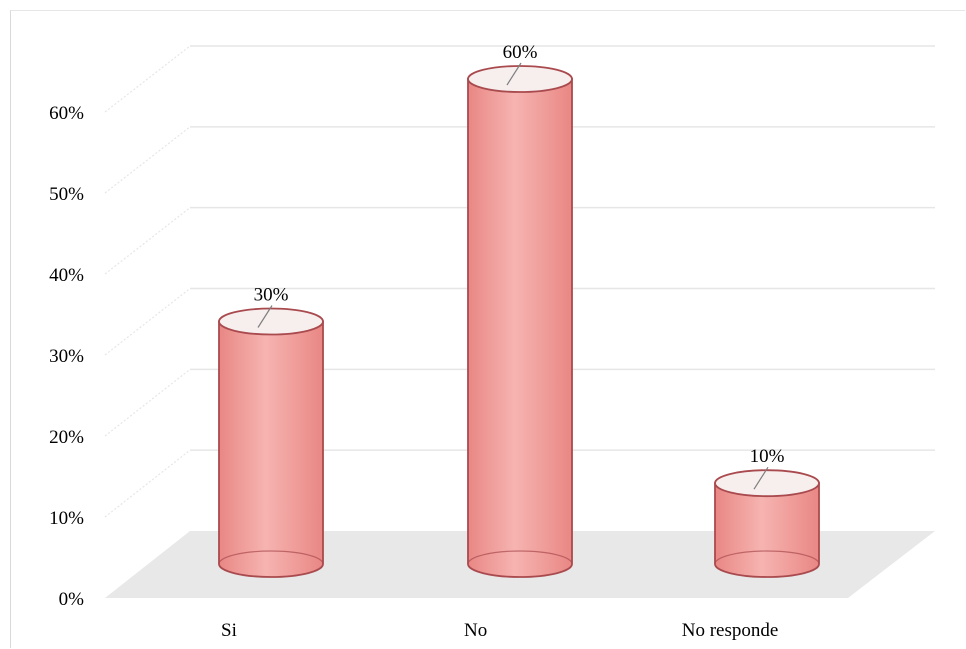 The width and height of the screenshot is (966, 649). Describe the element at coordinates (66, 113) in the screenshot. I see `y-tick-label: 60%` at that location.